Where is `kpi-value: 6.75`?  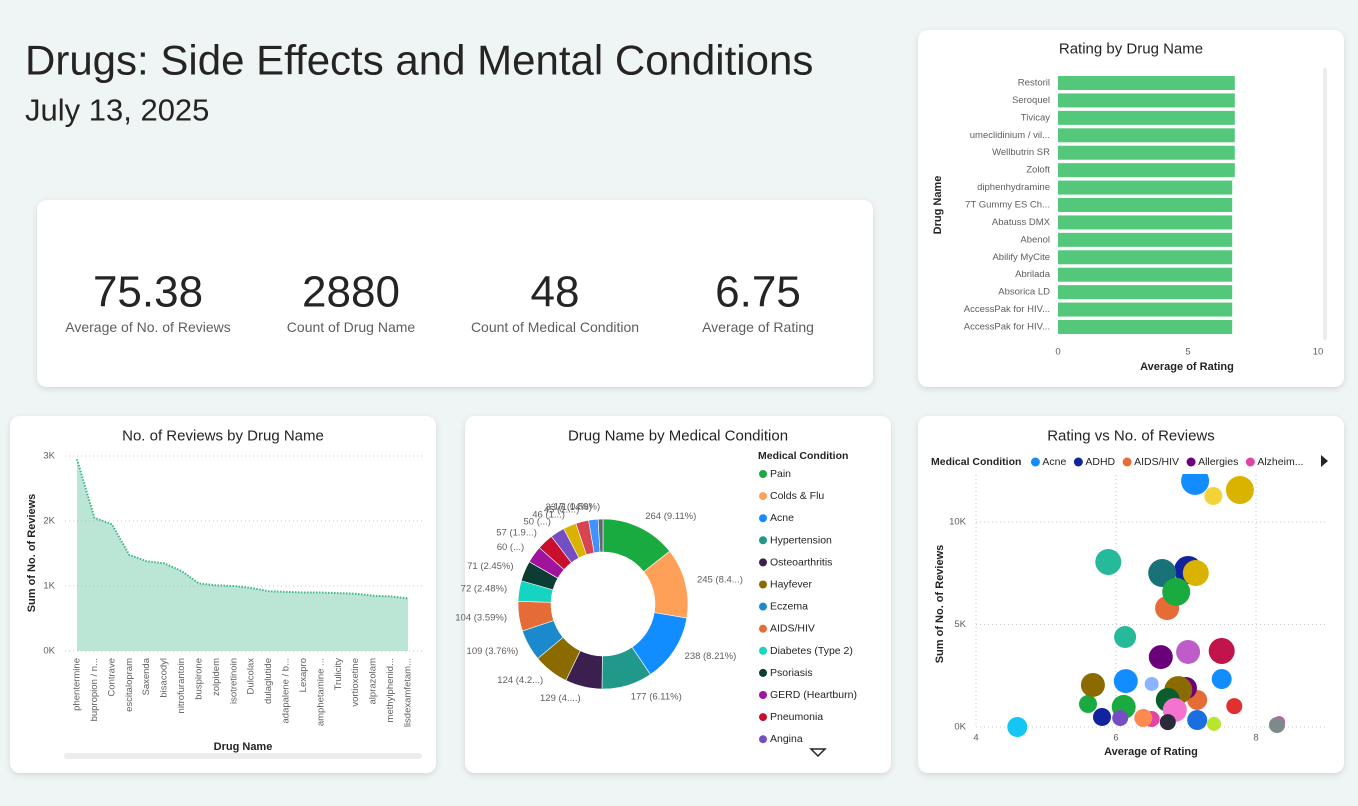
kpi-value: 6.75 is located at coordinates (758, 292).